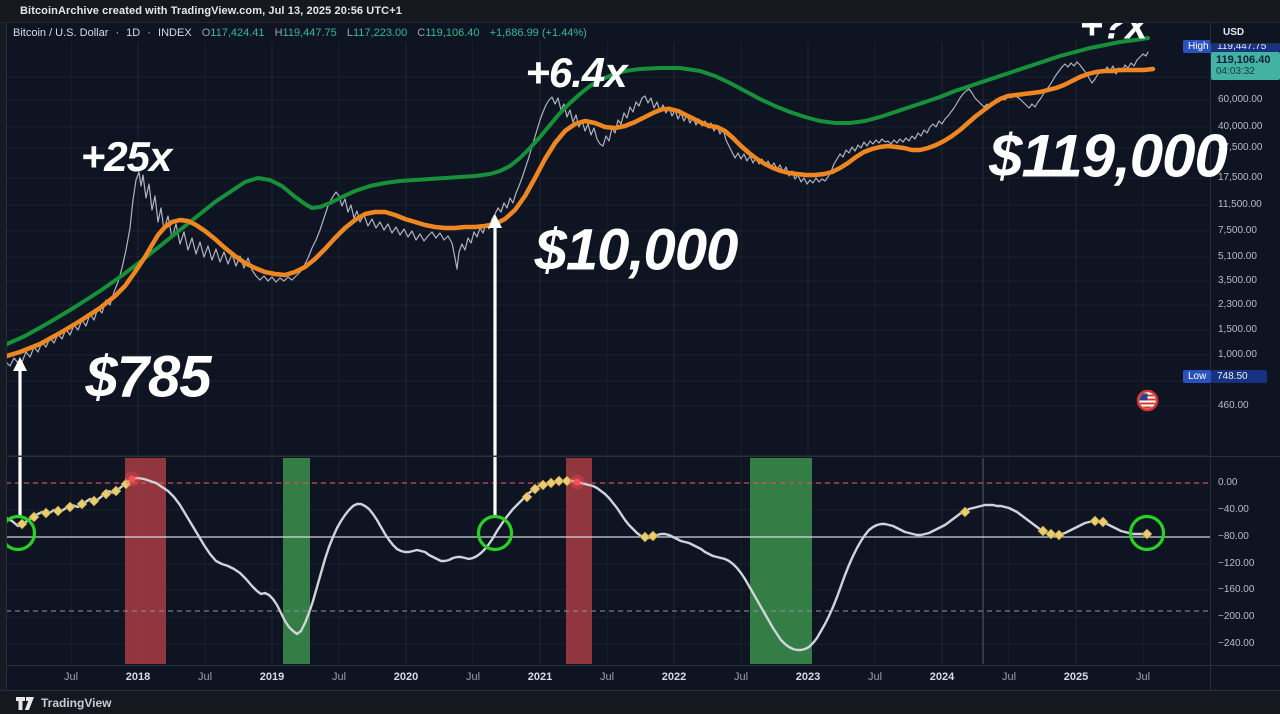 This screenshot has height=714, width=1280. Describe the element at coordinates (1239, 376) in the screenshot. I see `session-low-value-chip: 748.50` at that location.